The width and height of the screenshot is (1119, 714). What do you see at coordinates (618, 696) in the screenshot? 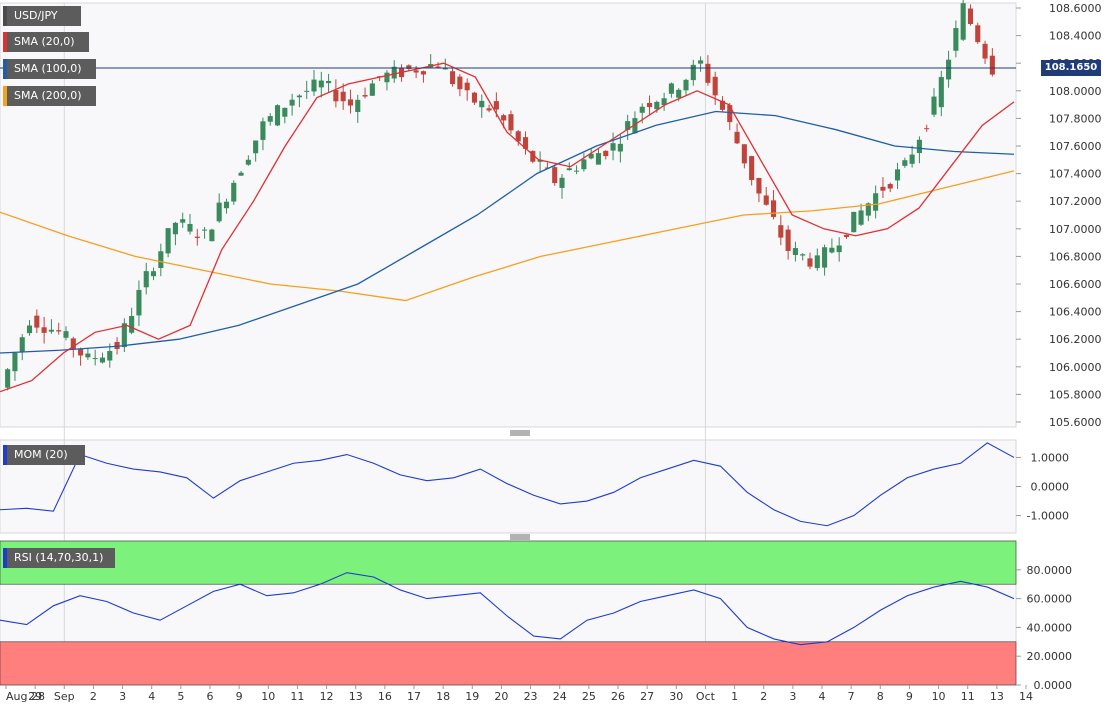
I see `x-tick-label: 26` at bounding box center [618, 696].